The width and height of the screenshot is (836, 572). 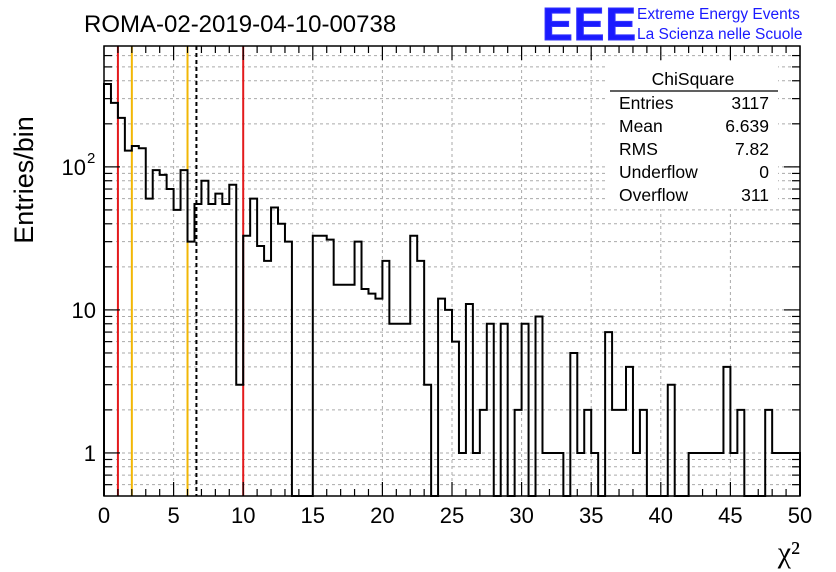 I want to click on chart-title: ROMA-02-2019-04-10-00738, so click(x=240, y=24).